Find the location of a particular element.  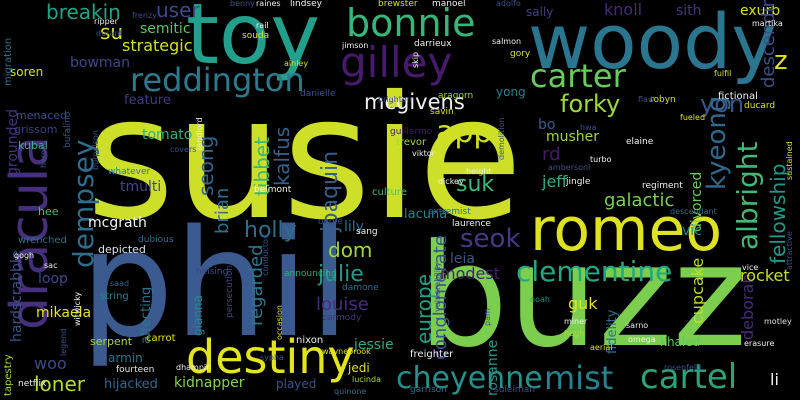

cloud-word: mist is located at coordinates (579, 378).